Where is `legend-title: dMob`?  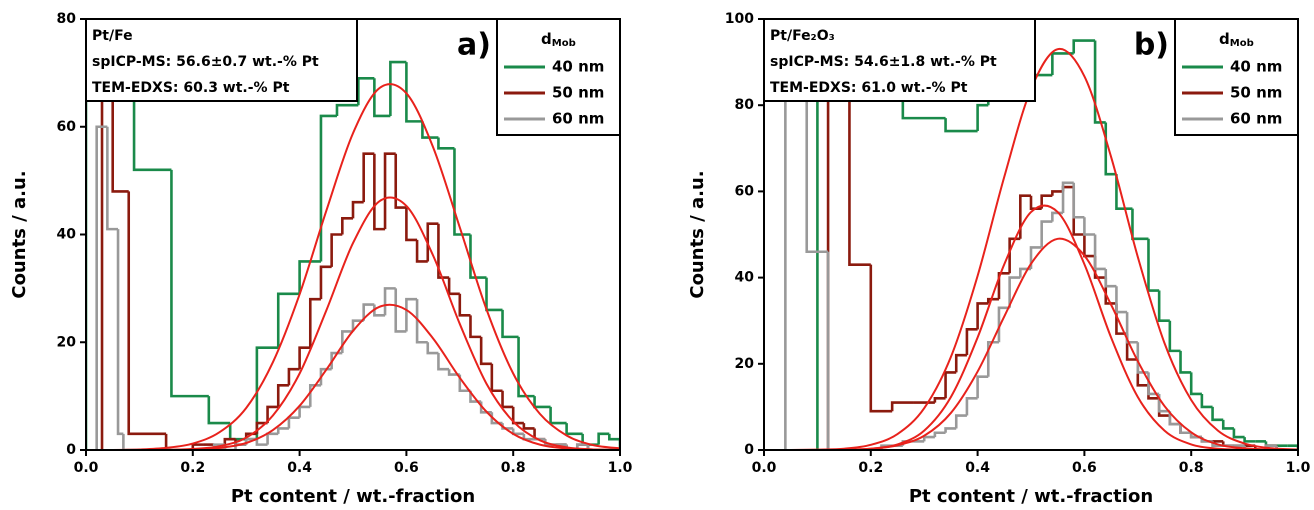
legend-title: dMob is located at coordinates (558, 40).